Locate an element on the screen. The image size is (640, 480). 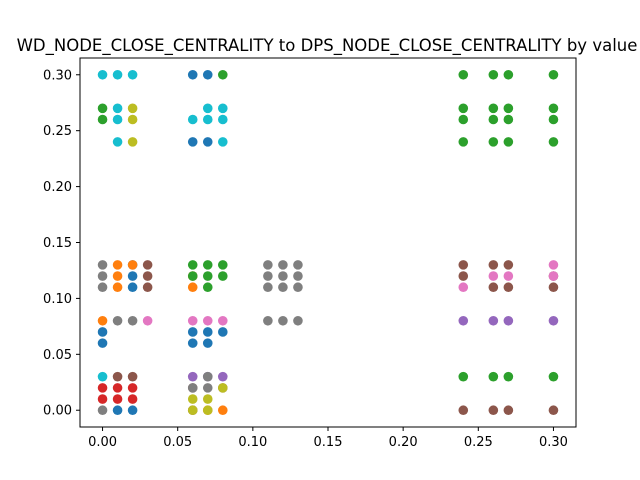
x-tick-label: 0.15 is located at coordinates (328, 442).